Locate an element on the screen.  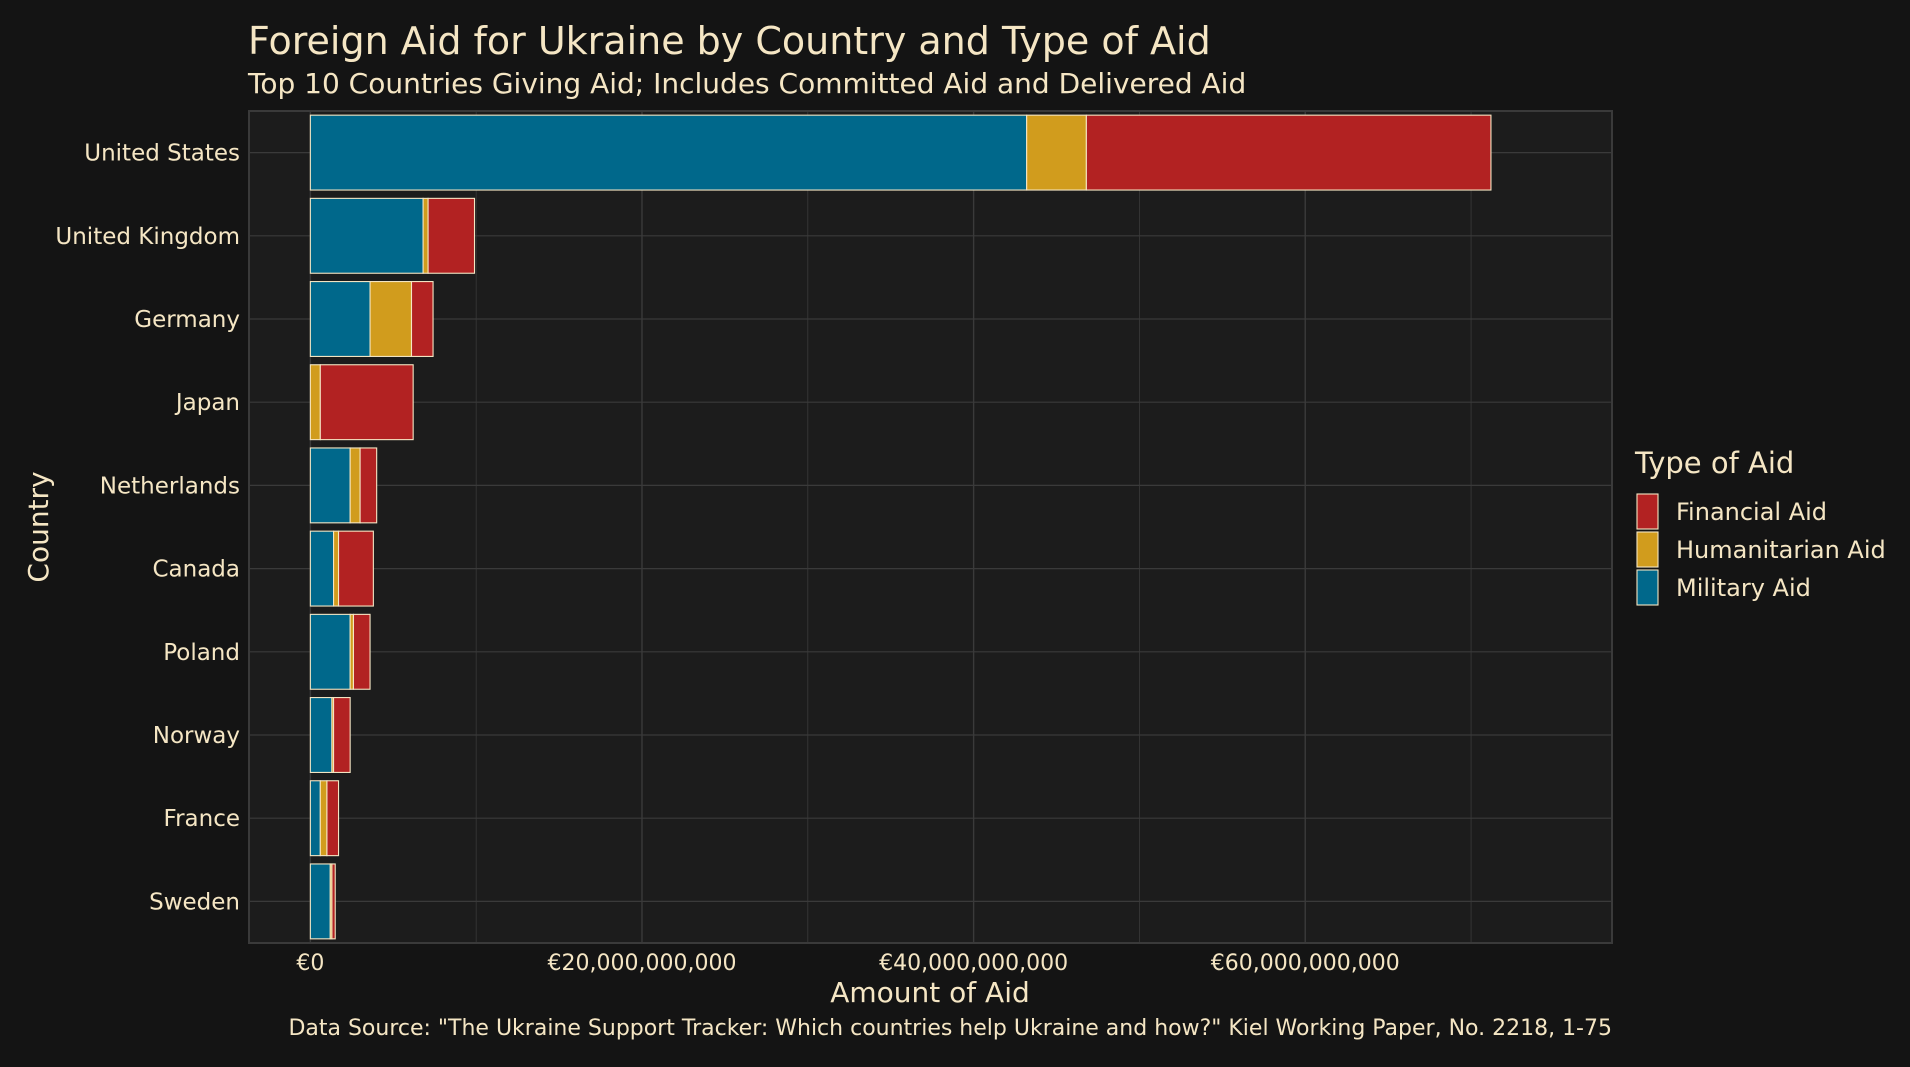
x-tick-label: €0 is located at coordinates (310, 963).